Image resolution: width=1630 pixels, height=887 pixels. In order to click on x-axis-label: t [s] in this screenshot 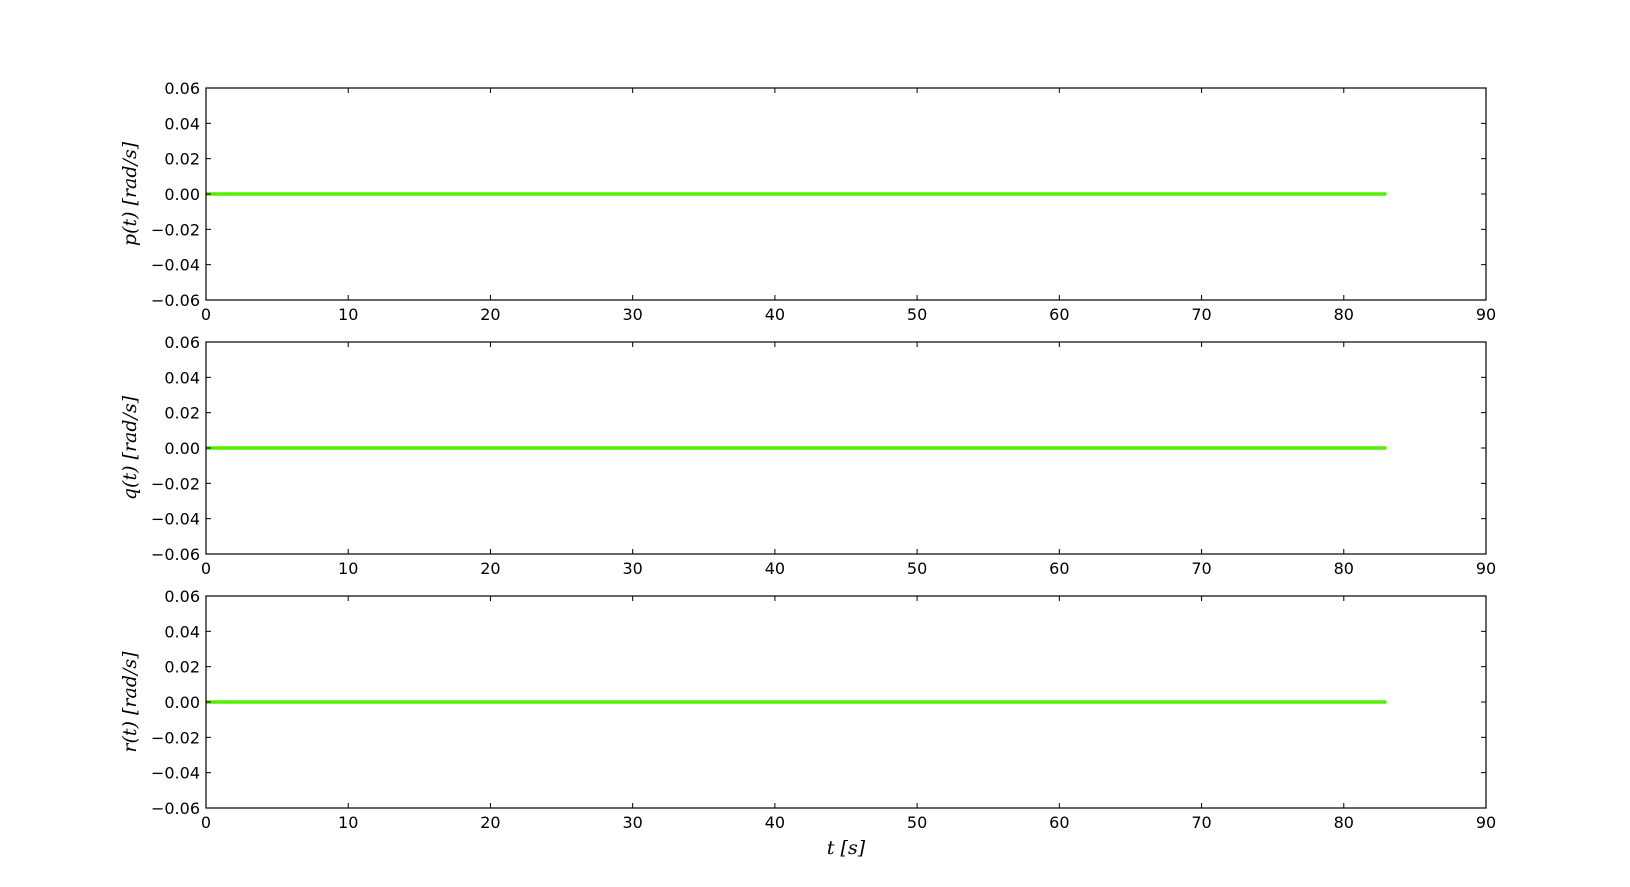, I will do `click(846, 848)`.